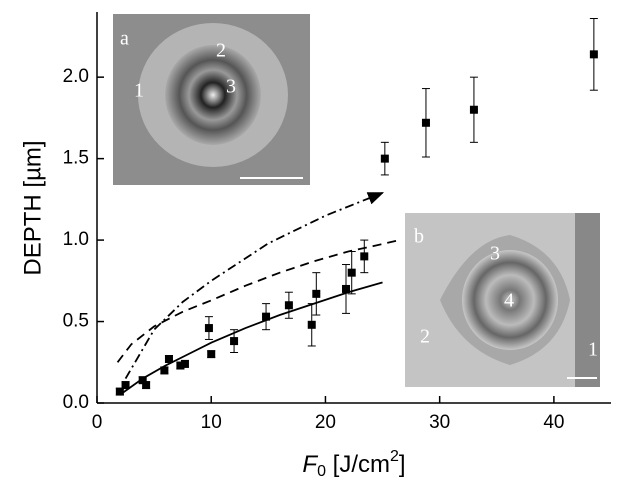 The height and width of the screenshot is (483, 617). What do you see at coordinates (211, 422) in the screenshot?
I see `x-tick-label: 10` at bounding box center [211, 422].